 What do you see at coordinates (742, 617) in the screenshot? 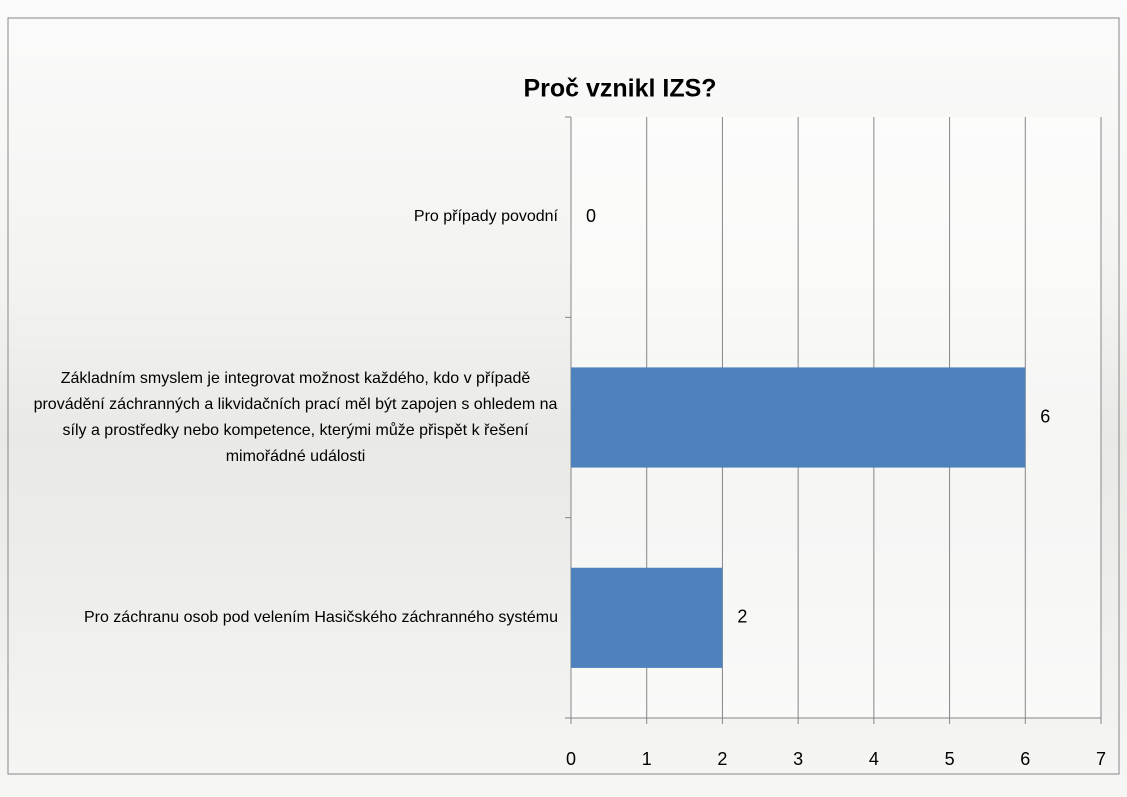
I see `value-label: 2` at bounding box center [742, 617].